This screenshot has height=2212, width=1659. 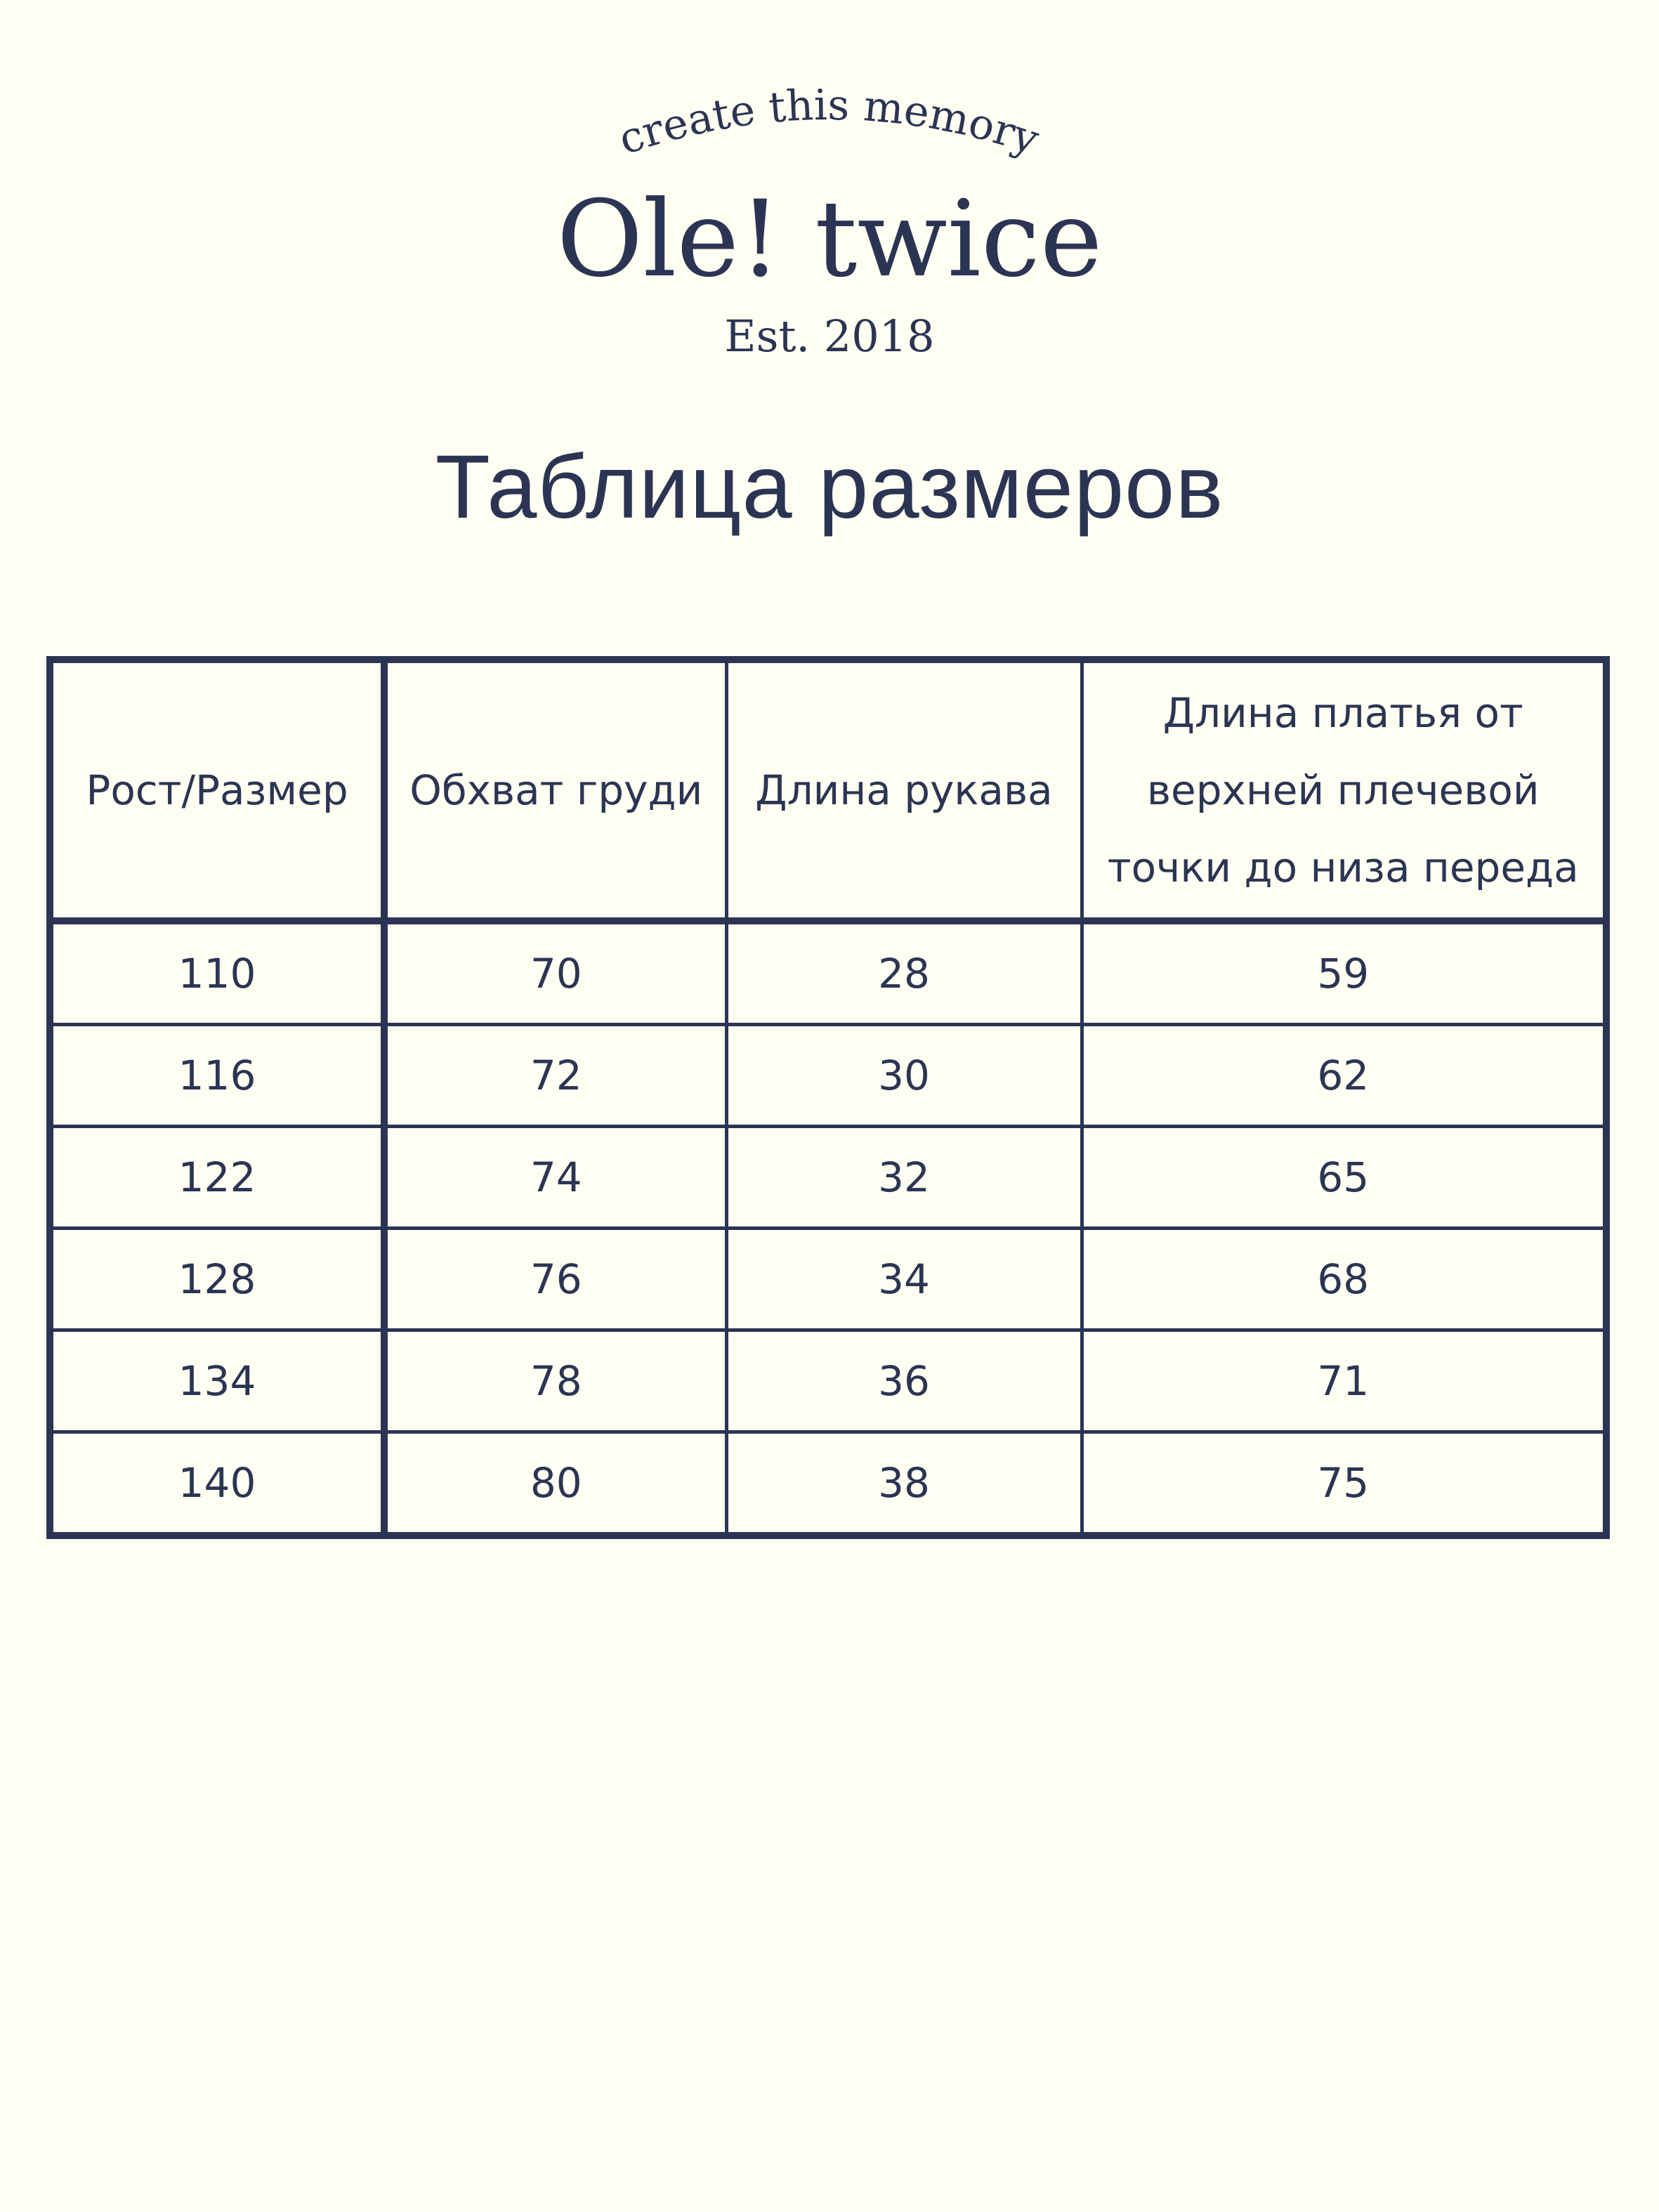 What do you see at coordinates (829, 239) in the screenshot?
I see `brand: Ole! twice` at bounding box center [829, 239].